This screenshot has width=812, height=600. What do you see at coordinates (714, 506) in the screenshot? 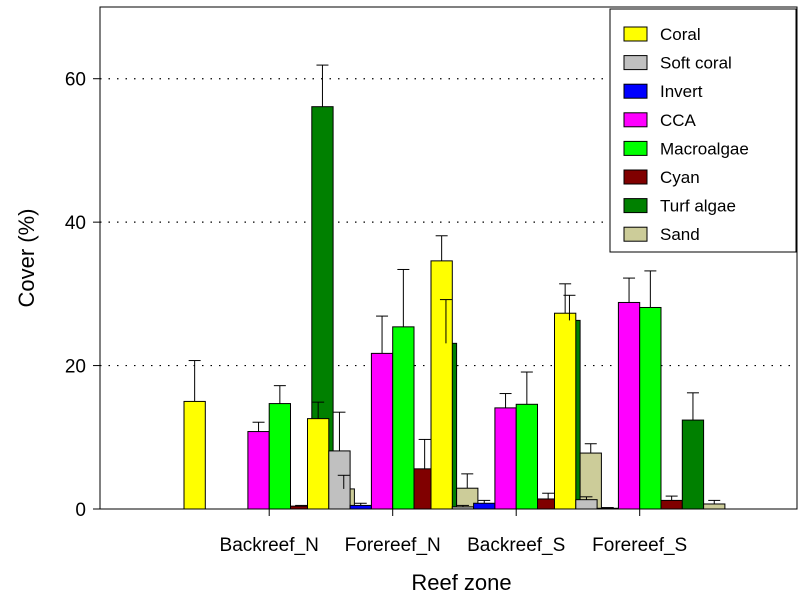
I see `bar-sand` at bounding box center [714, 506].